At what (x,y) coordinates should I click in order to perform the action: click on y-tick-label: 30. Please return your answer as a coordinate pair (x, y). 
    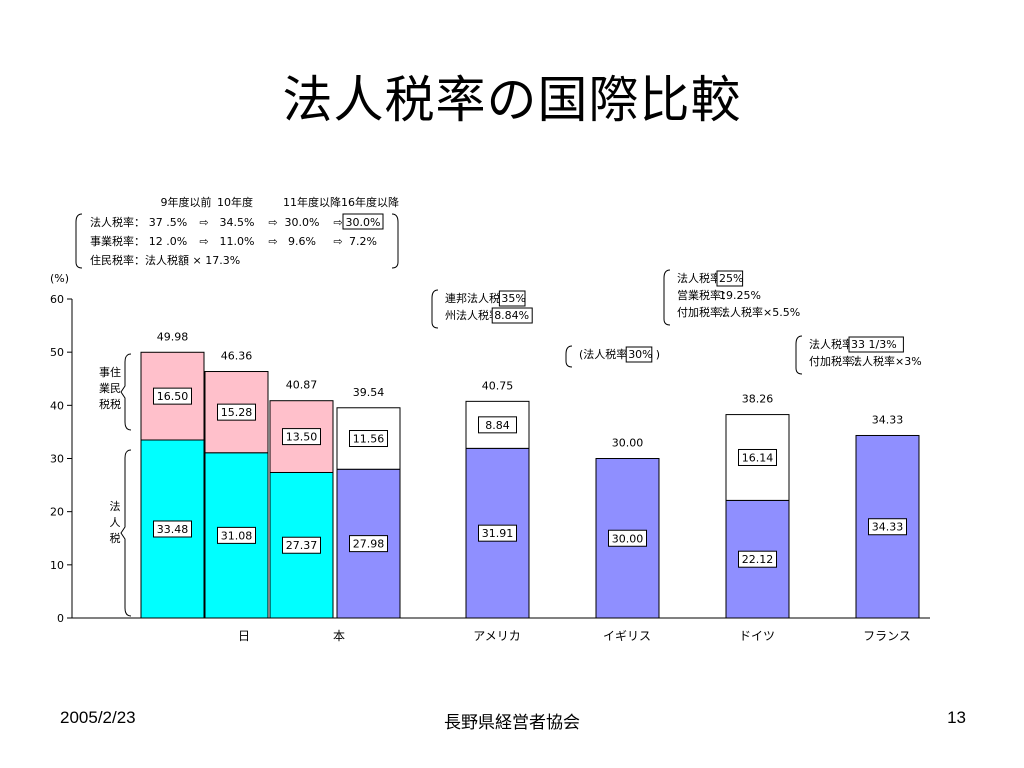
    Looking at the image, I should click on (57, 459).